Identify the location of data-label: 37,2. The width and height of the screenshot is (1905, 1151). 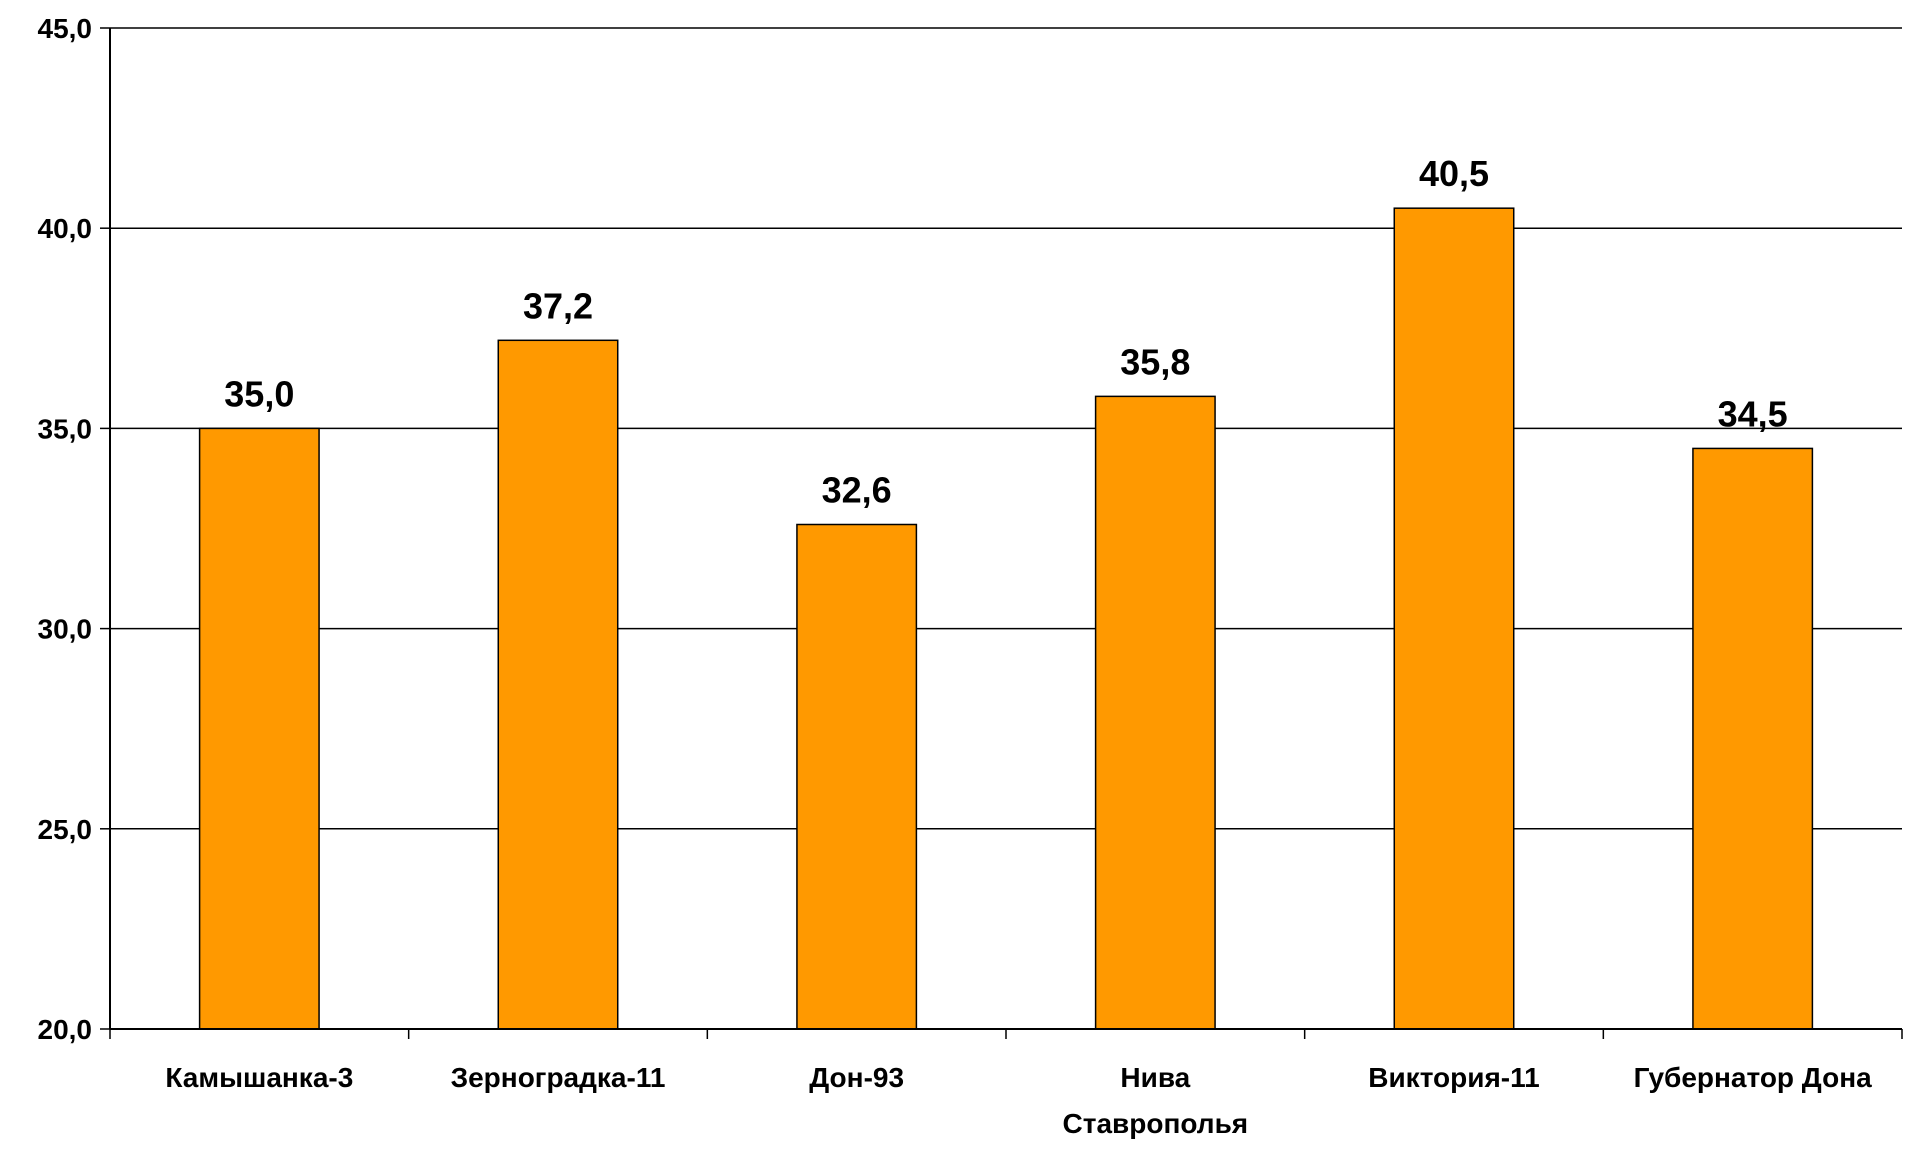
(558, 305).